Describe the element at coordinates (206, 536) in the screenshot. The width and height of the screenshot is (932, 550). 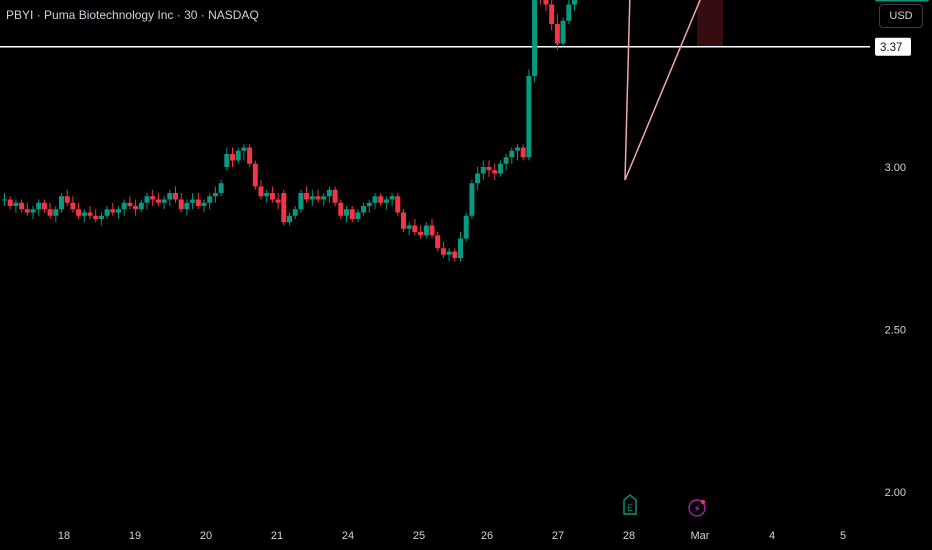
I see `x-axis-tick-label: 20` at that location.